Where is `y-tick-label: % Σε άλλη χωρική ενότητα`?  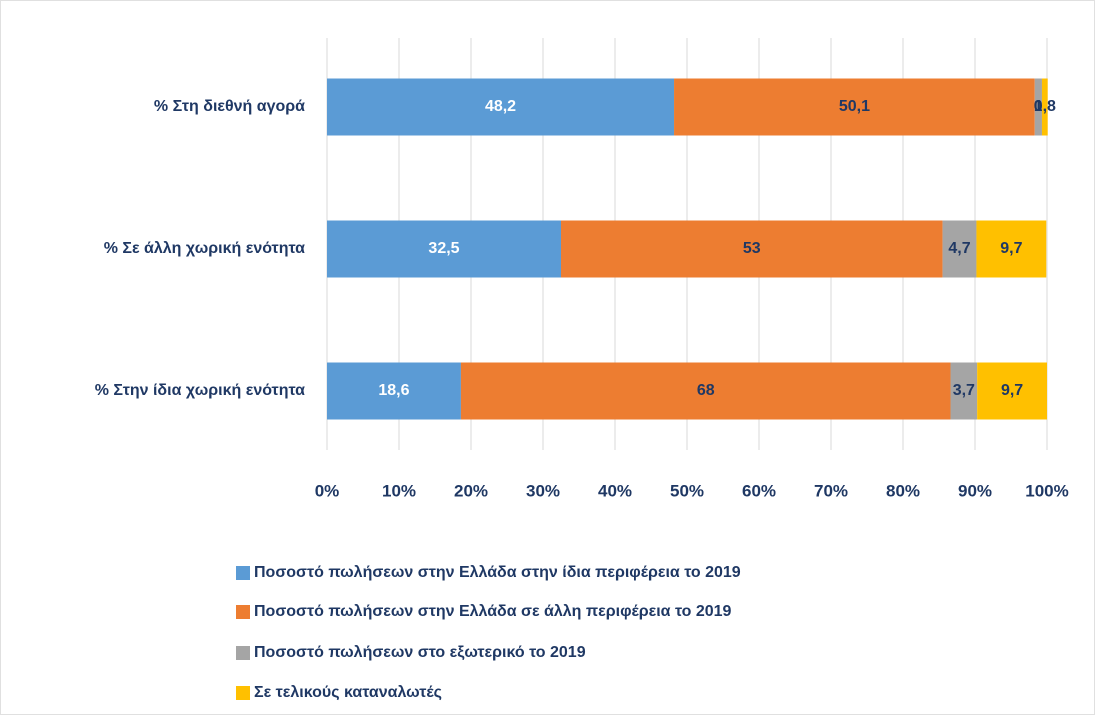
y-tick-label: % Σε άλλη χωρική ενότητα is located at coordinates (204, 248).